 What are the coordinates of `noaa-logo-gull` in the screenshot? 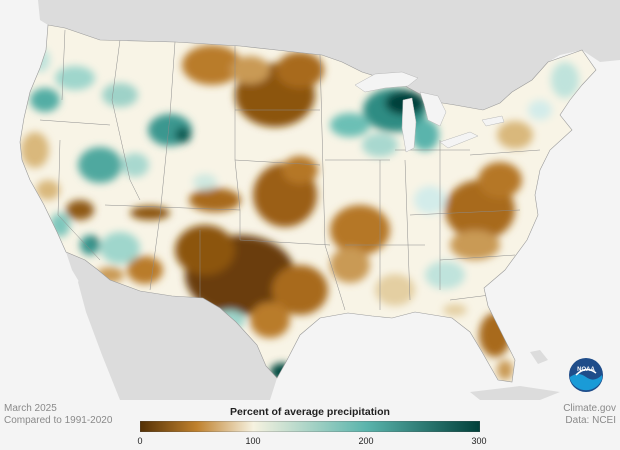 It's located at (586, 372).